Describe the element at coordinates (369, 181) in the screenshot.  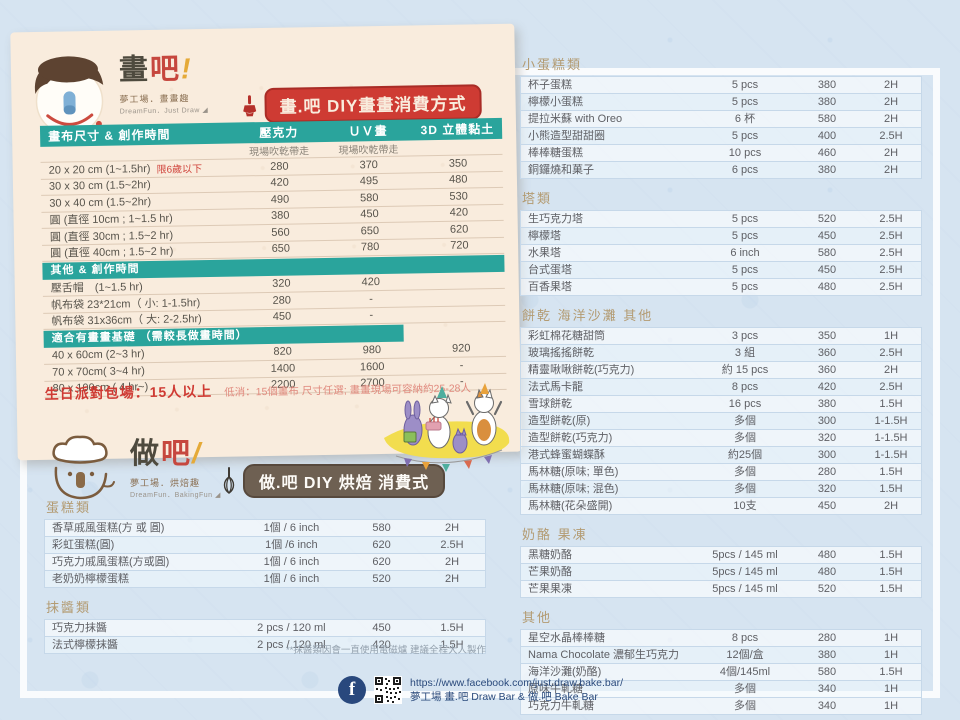
I see `price-value: 495` at that location.